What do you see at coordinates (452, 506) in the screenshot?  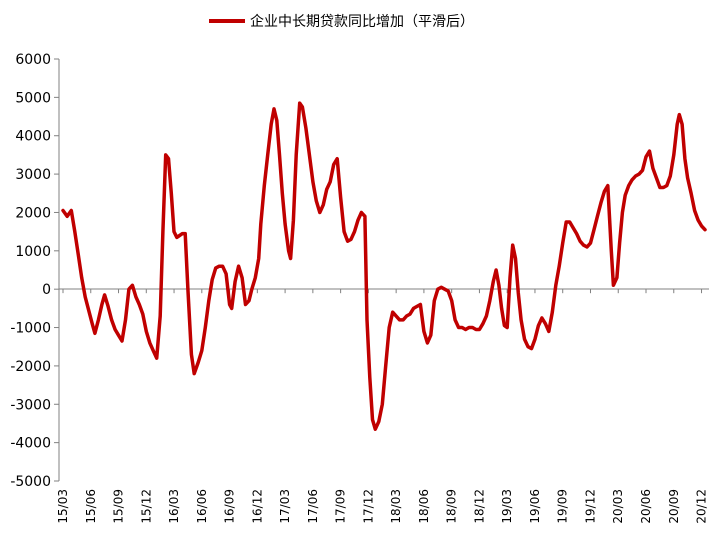 I see `x-tick-label: 18/09` at bounding box center [452, 506].